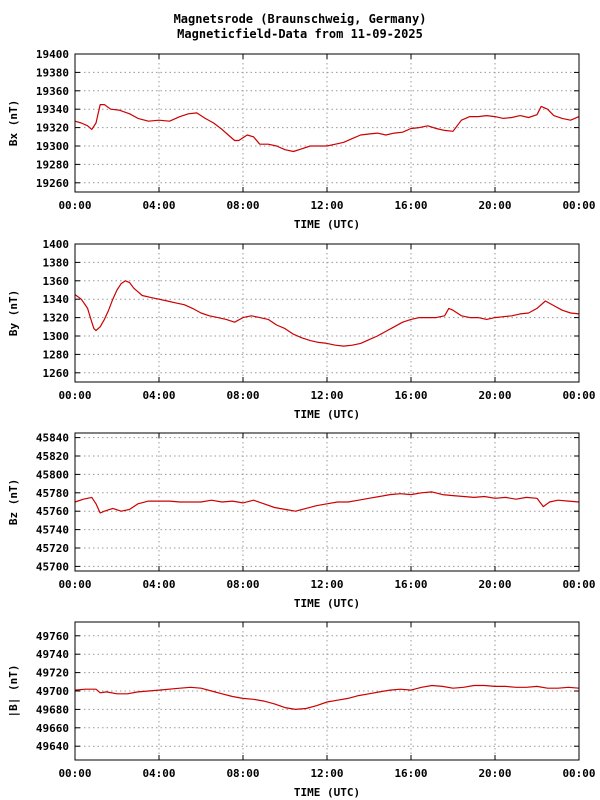  What do you see at coordinates (52, 54) in the screenshot?
I see `y-tick-label: 19400` at bounding box center [52, 54].